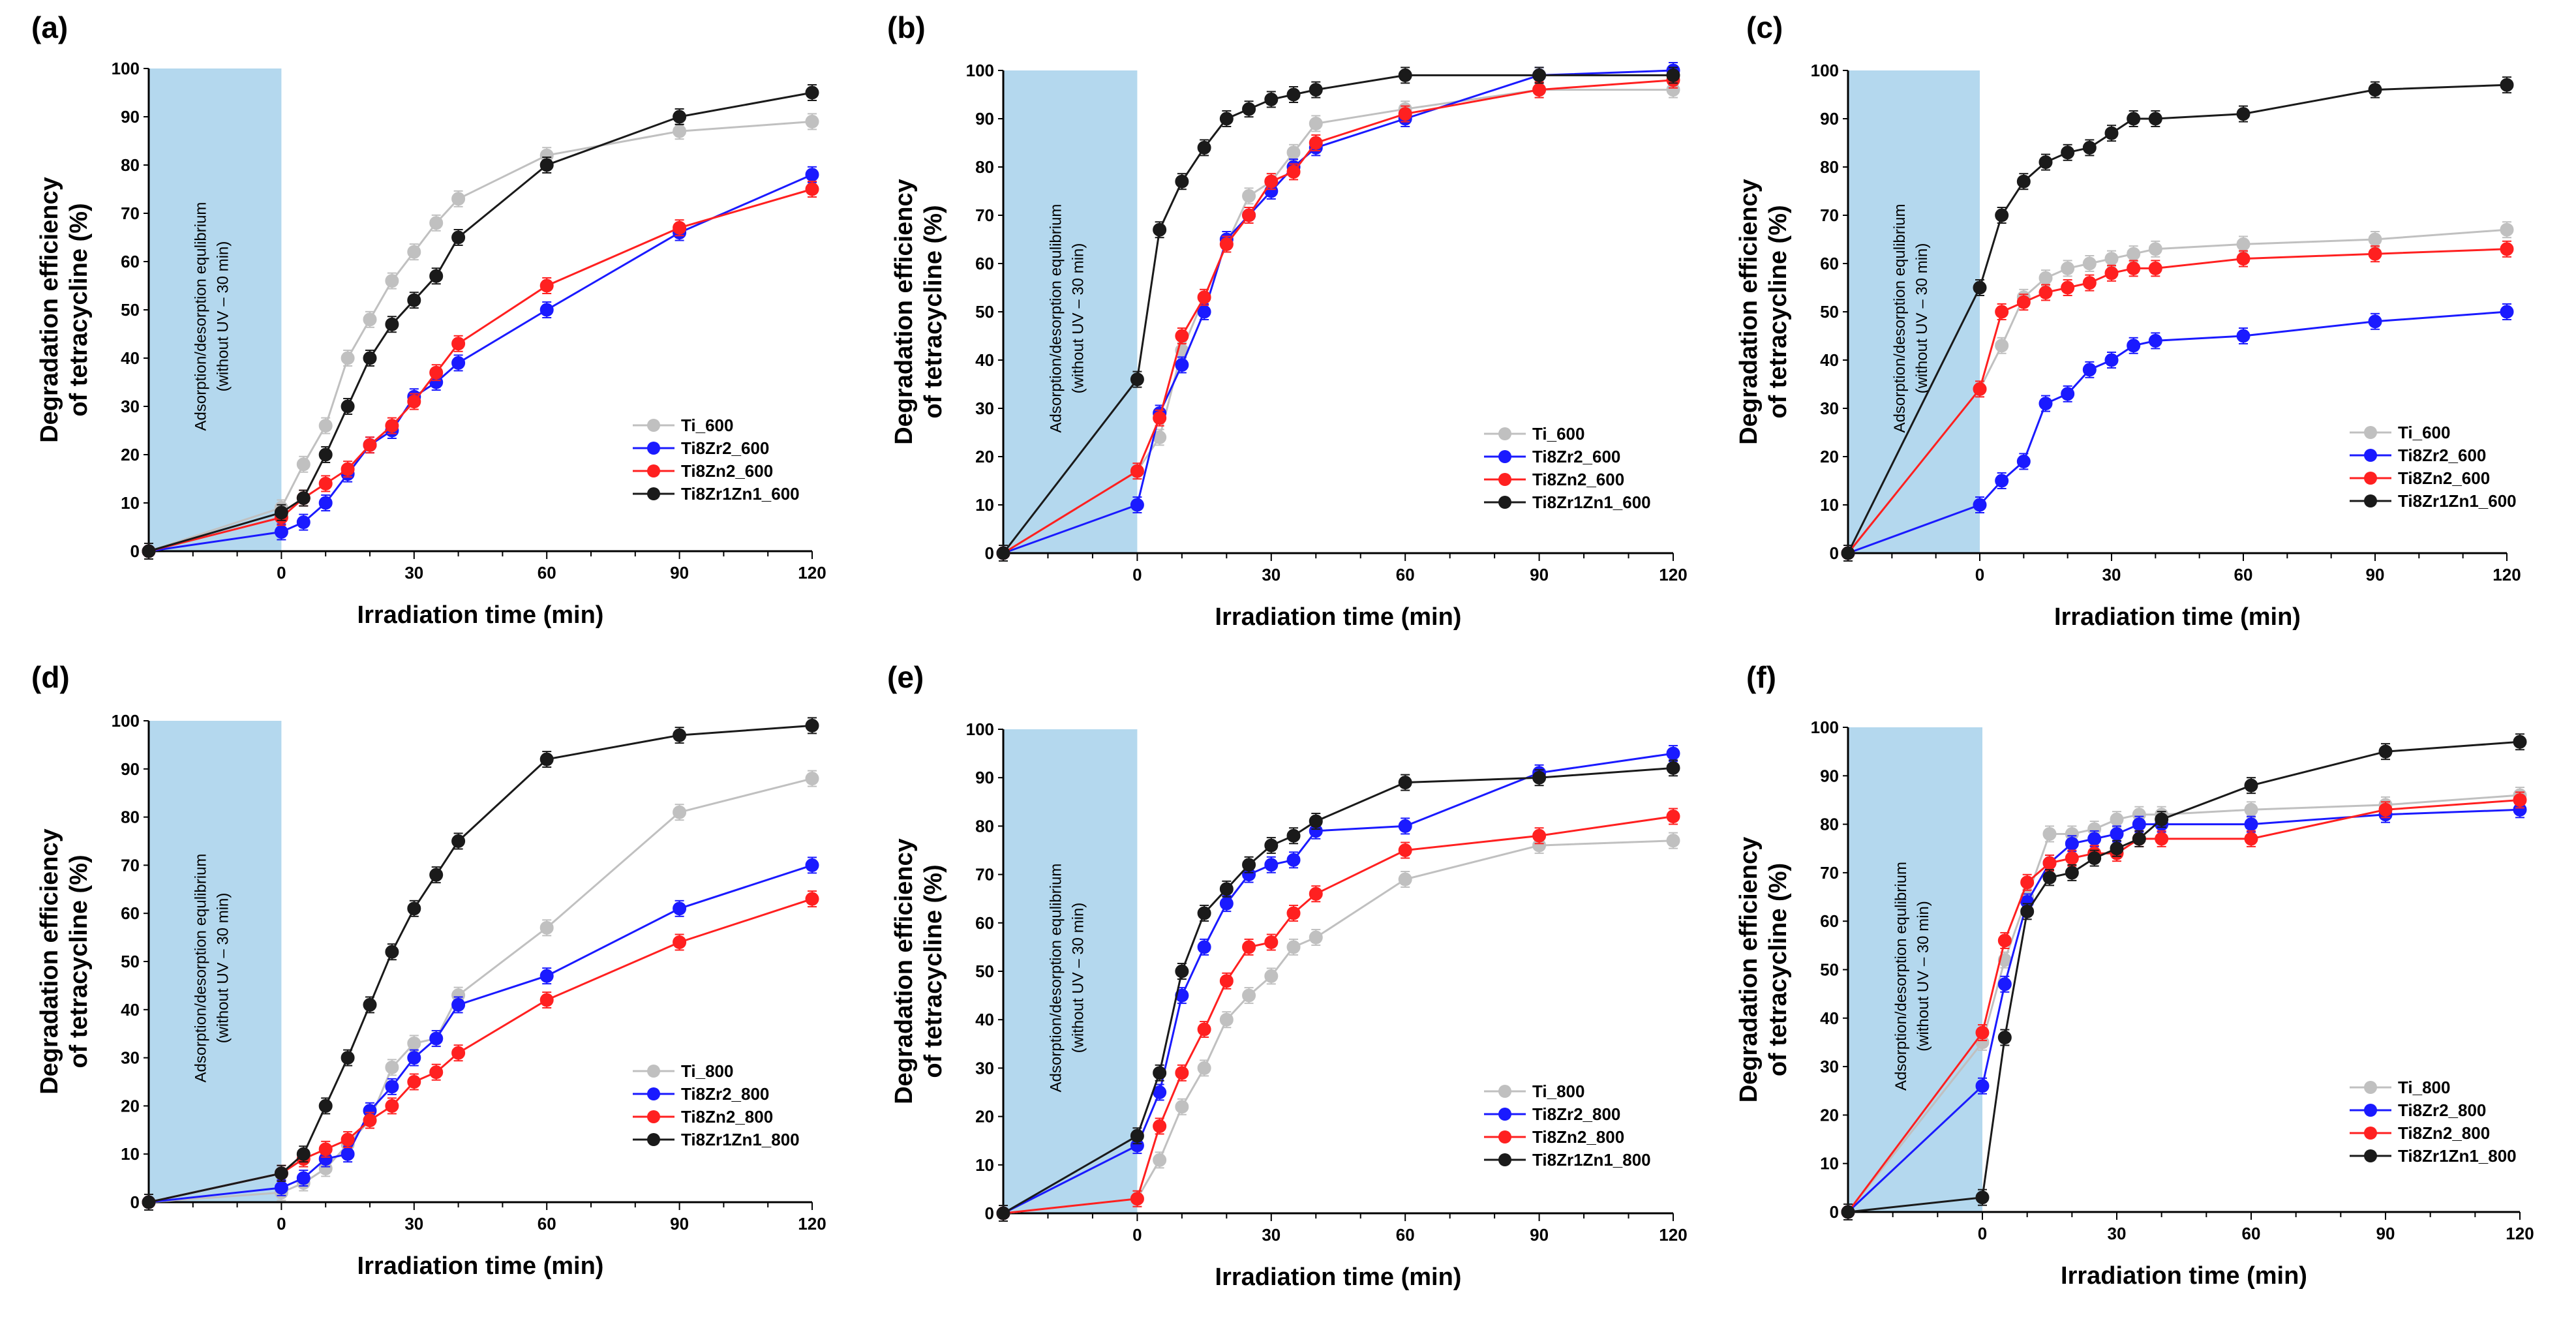 This screenshot has width=2576, height=1317. I want to click on panel-b-adsorption-sublabel: (without UV – 30 min), so click(1079, 318).